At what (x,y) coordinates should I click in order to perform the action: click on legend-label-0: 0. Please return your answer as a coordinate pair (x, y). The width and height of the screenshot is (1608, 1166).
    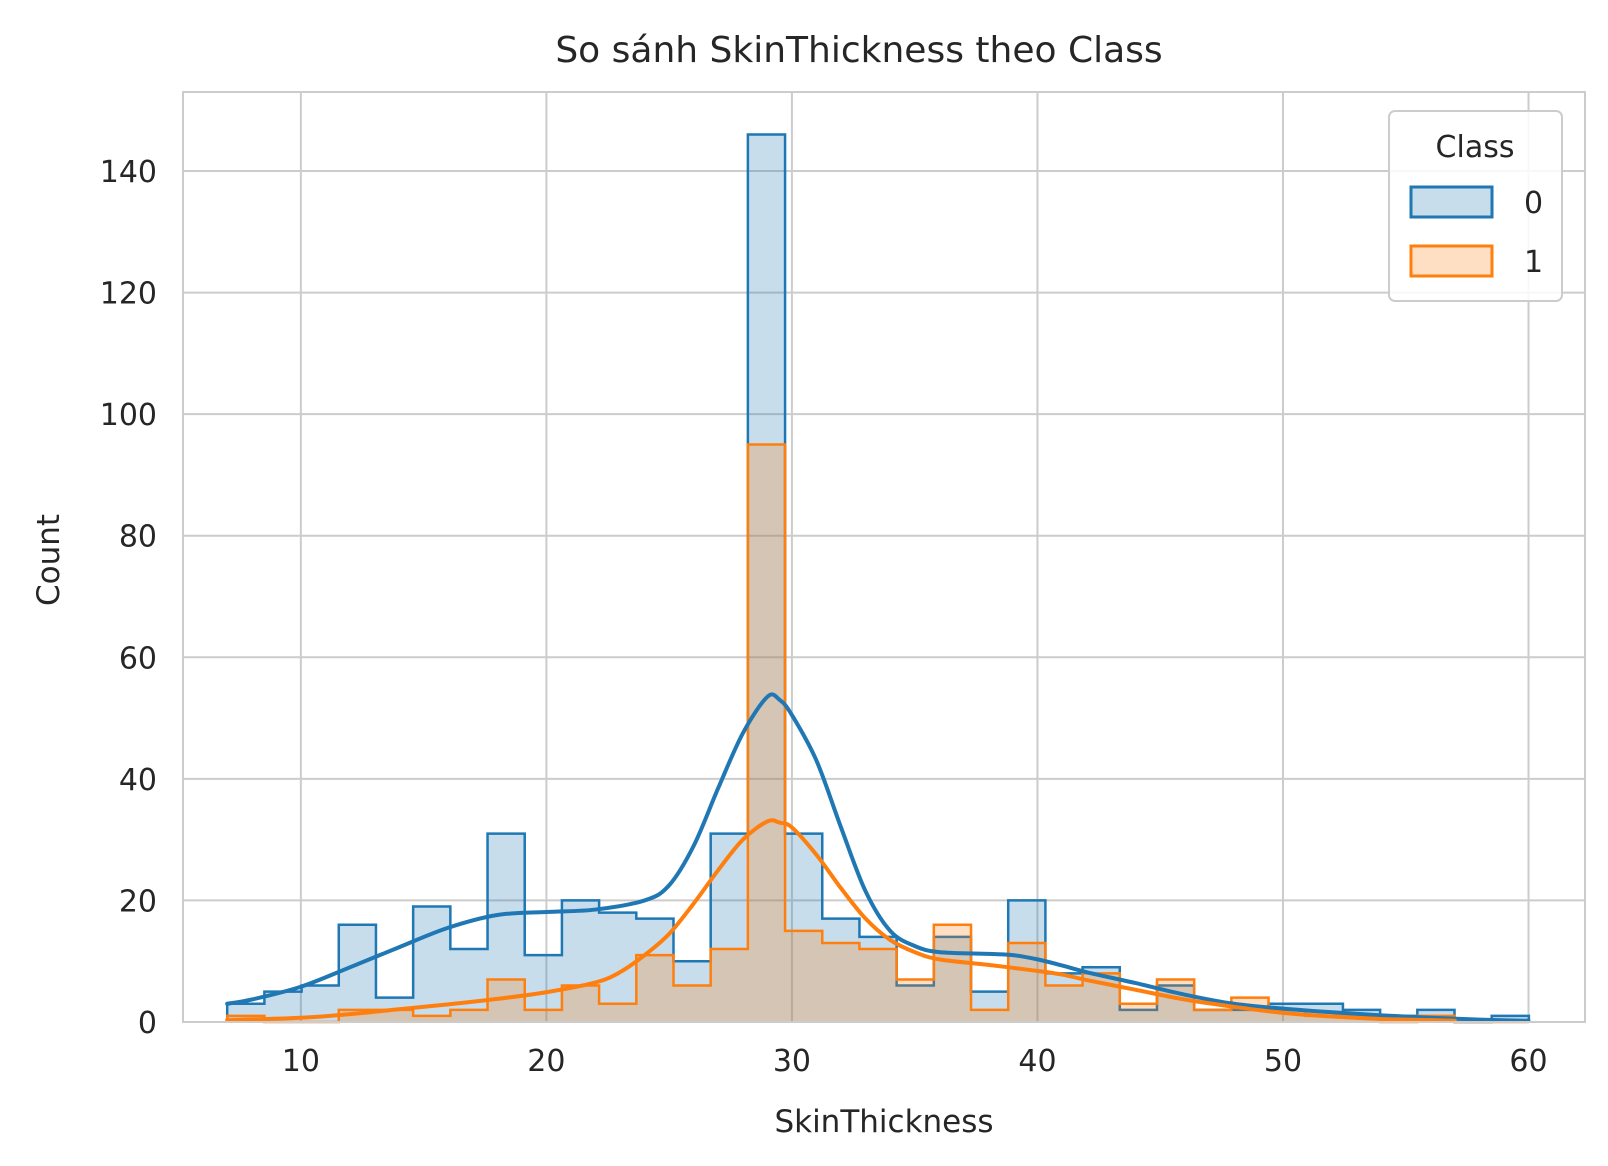
    Looking at the image, I should click on (1533, 203).